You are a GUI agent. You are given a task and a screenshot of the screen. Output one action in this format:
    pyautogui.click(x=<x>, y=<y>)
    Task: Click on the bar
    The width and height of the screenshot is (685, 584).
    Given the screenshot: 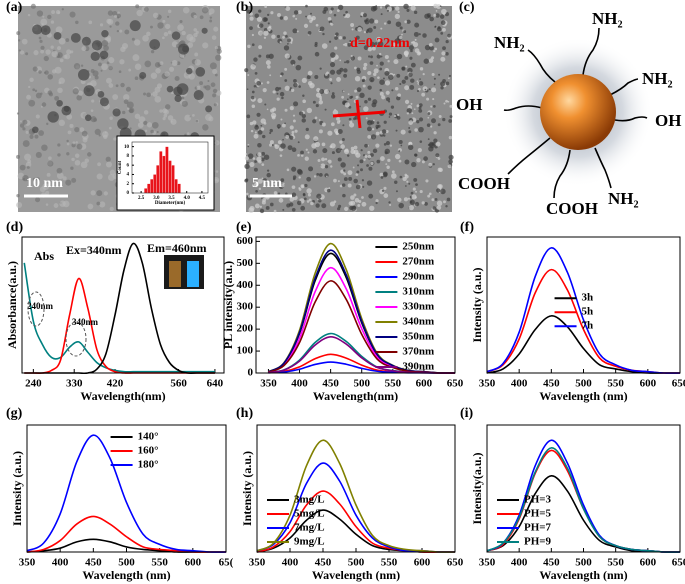 What is the action you would take?
    pyautogui.click(x=146, y=191)
    